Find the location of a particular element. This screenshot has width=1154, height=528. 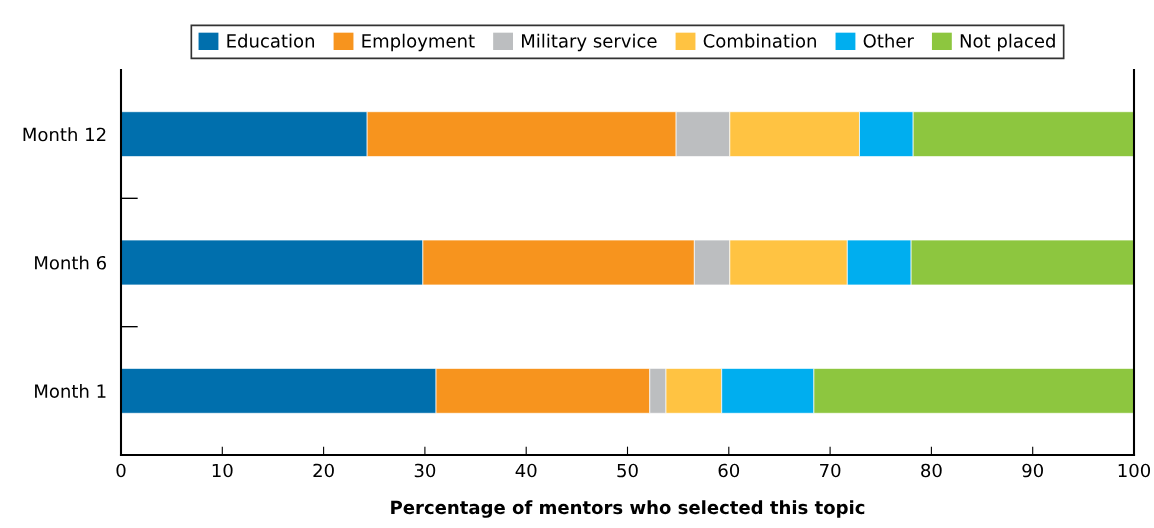

legend-label: Employment is located at coordinates (418, 42).